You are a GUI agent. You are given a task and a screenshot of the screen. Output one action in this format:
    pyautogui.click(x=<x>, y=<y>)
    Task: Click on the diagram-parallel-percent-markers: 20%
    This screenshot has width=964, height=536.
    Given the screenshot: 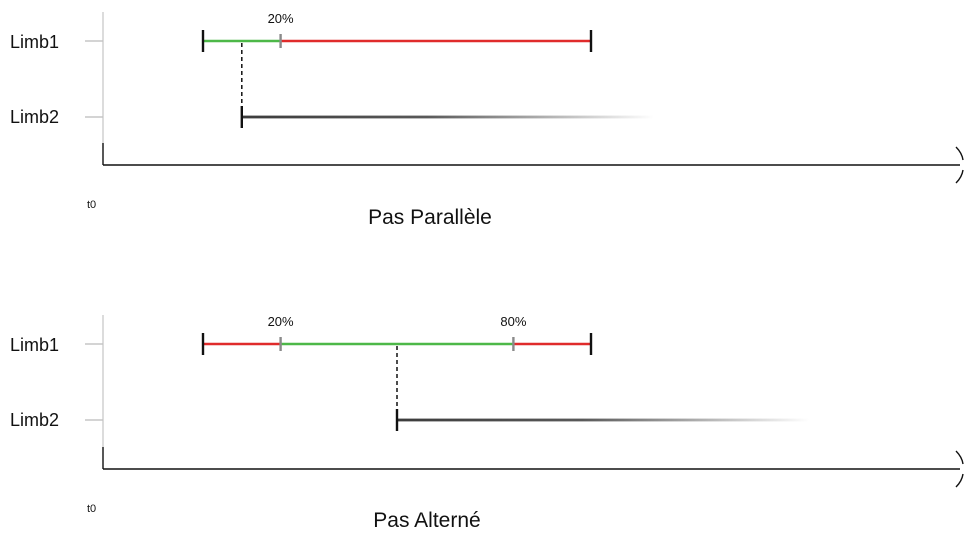 What is the action you would take?
    pyautogui.click(x=281, y=29)
    